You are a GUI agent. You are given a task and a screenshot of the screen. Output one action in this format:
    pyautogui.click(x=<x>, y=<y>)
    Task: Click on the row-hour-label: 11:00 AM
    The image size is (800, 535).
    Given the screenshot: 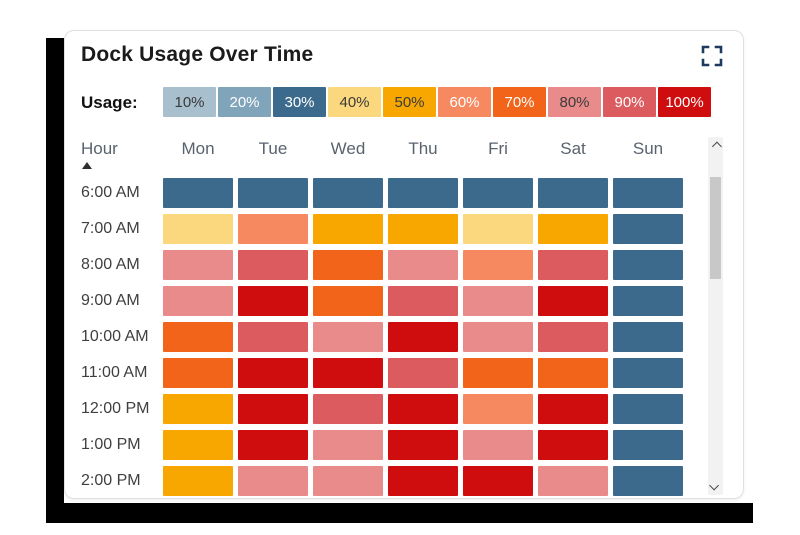 What is the action you would take?
    pyautogui.click(x=114, y=372)
    